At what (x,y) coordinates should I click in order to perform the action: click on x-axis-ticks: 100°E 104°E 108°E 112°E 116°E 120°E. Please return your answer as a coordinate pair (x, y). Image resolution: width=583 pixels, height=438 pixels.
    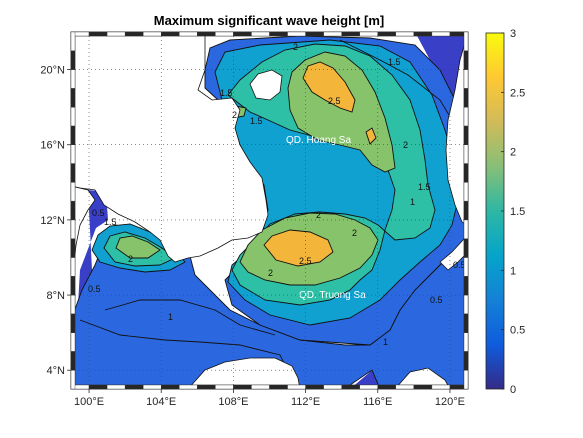
    Looking at the image, I should click on (269, 398).